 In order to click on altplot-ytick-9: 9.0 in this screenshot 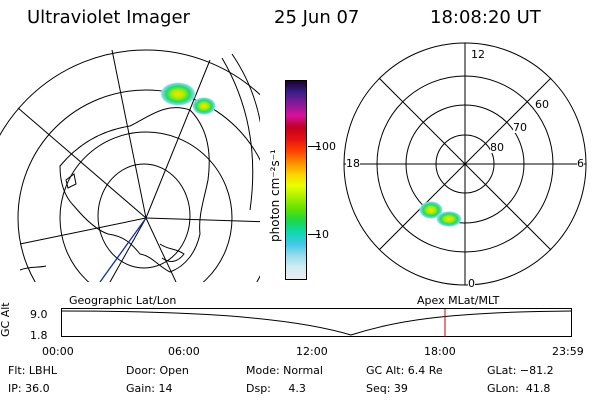, I will do `click(39, 314)`.